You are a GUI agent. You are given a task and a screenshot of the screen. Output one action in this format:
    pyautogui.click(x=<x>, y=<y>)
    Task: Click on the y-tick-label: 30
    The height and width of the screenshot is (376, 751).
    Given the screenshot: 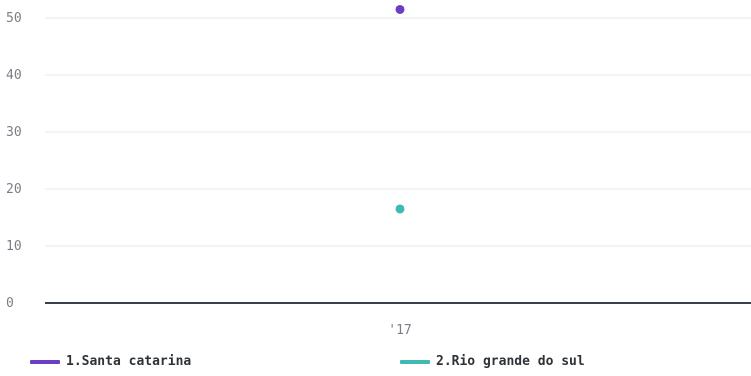 What is the action you would take?
    pyautogui.click(x=14, y=132)
    